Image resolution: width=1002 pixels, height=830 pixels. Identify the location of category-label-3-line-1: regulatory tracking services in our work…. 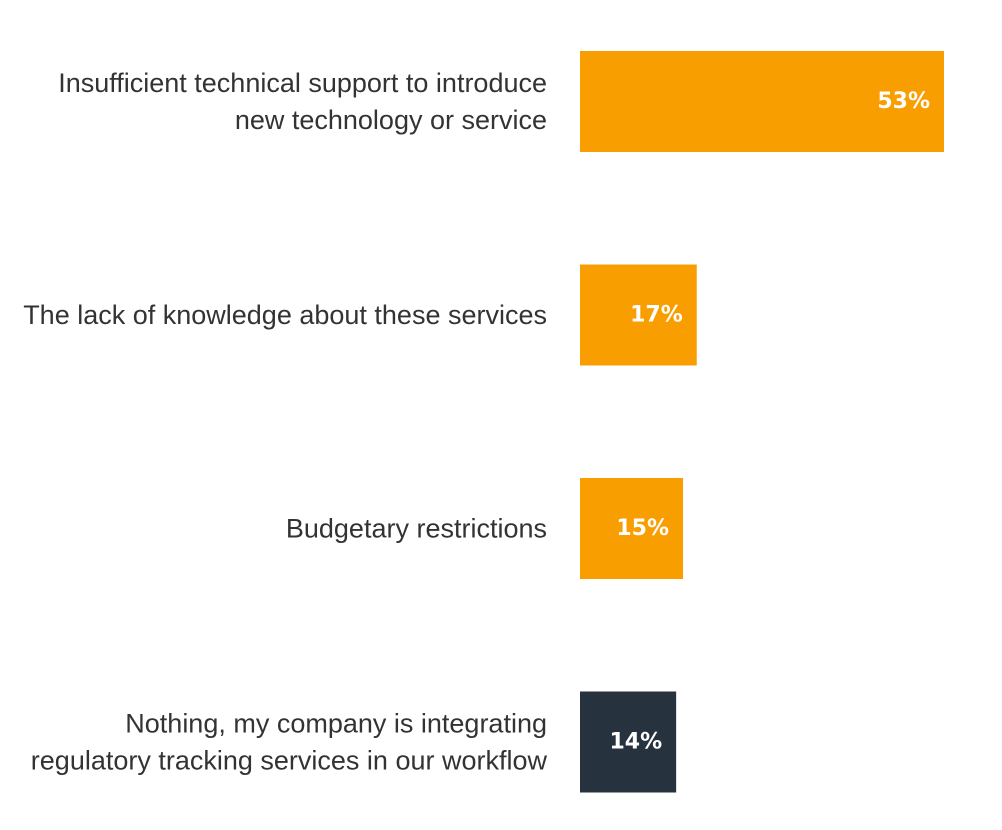
(289, 761).